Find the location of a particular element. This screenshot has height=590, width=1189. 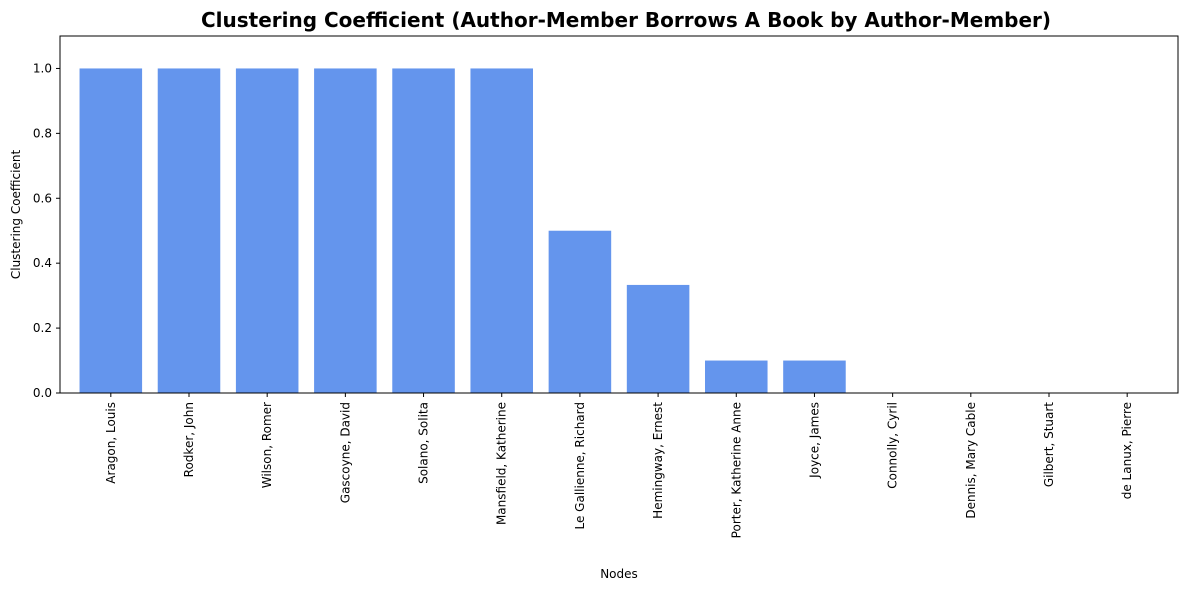

x-tick-label-6: Le Gallienne, Richard is located at coordinates (580, 466).